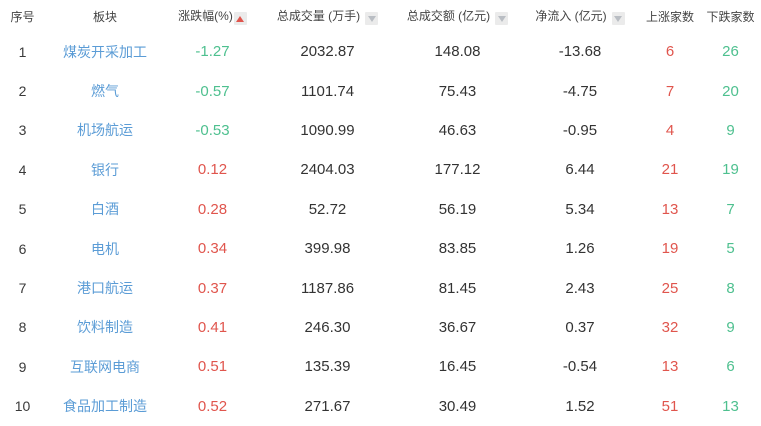 This screenshot has width=761, height=426. Describe the element at coordinates (212, 288) in the screenshot. I see `change-pct-cell: 0.37` at that location.